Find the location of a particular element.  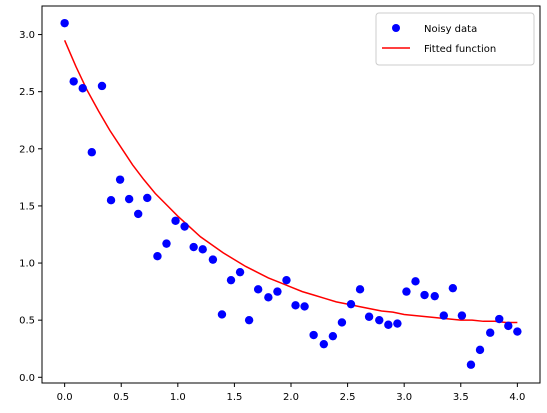

x-axis: 0.0 0.5 1.0 1.5 2.0 2.5 3.0 3.5 4.0 is located at coordinates (291, 393).